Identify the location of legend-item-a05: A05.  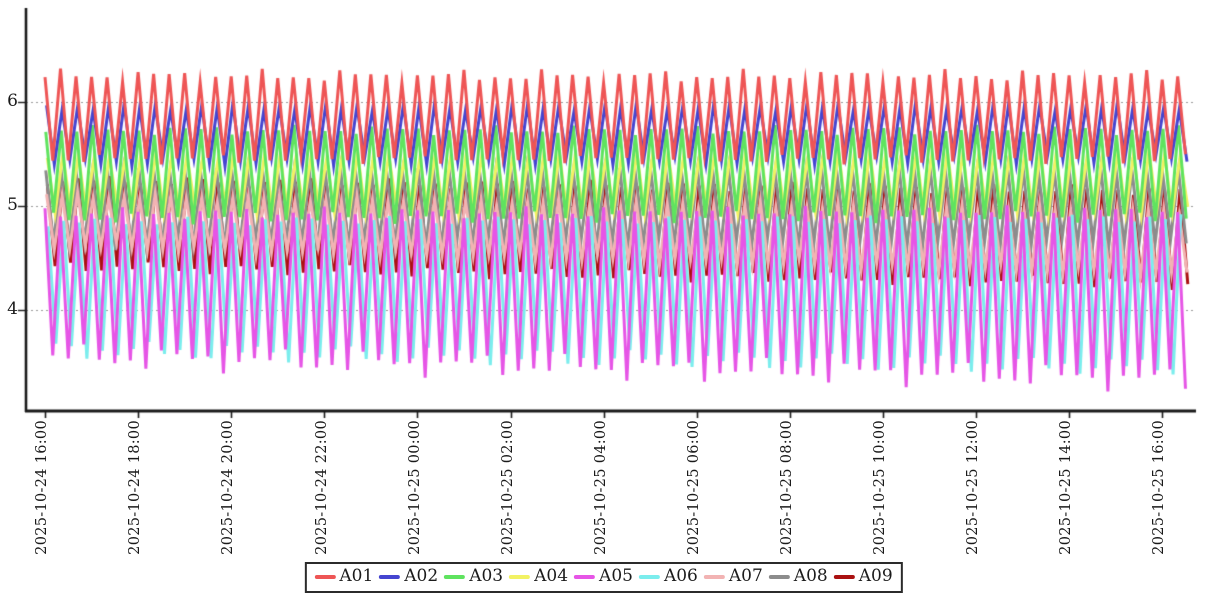
(603, 576).